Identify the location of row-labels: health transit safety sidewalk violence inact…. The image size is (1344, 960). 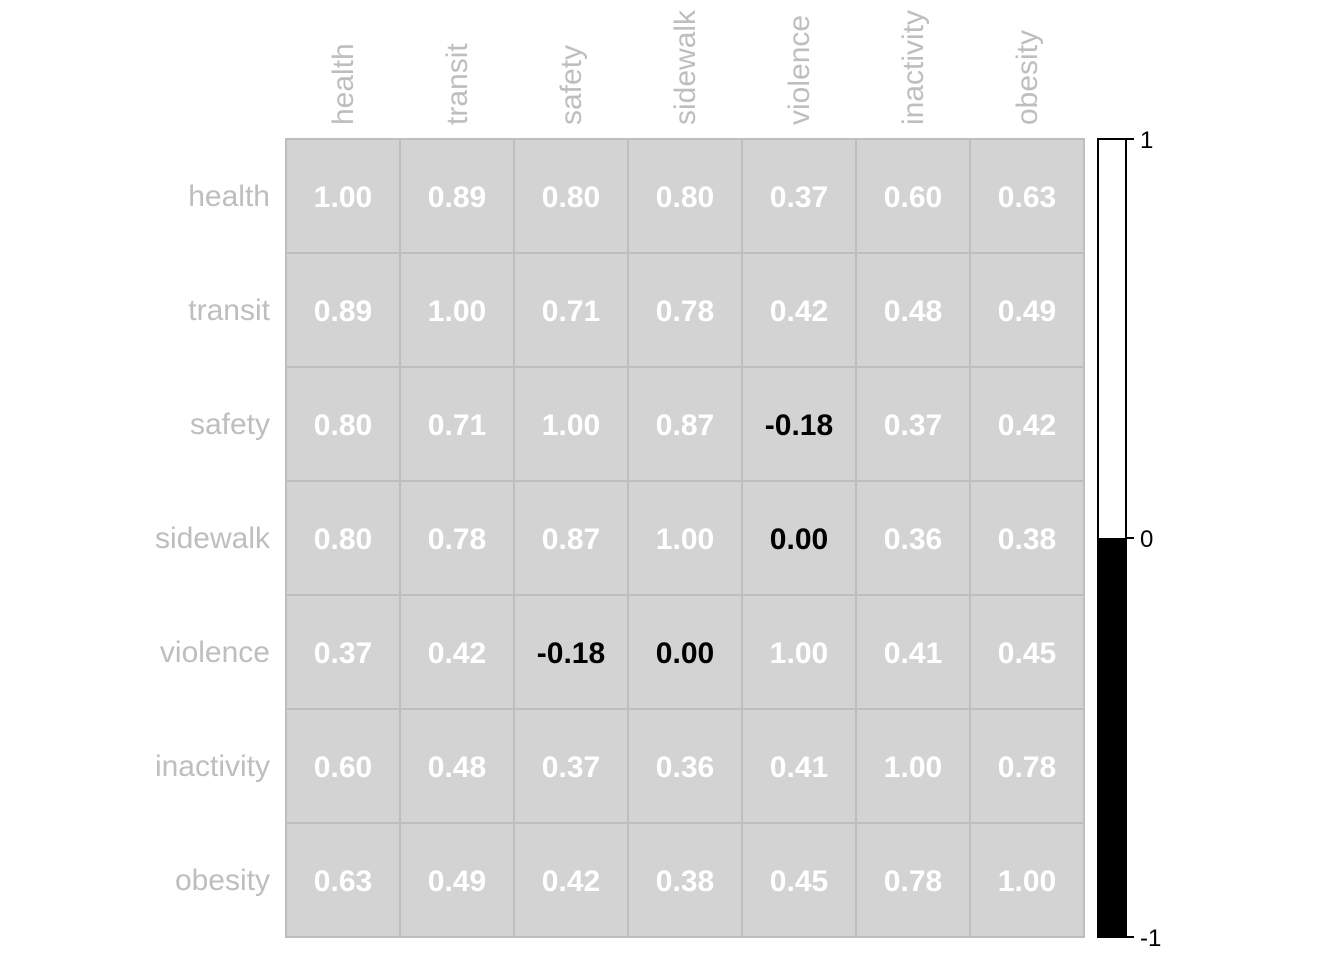
(213, 538).